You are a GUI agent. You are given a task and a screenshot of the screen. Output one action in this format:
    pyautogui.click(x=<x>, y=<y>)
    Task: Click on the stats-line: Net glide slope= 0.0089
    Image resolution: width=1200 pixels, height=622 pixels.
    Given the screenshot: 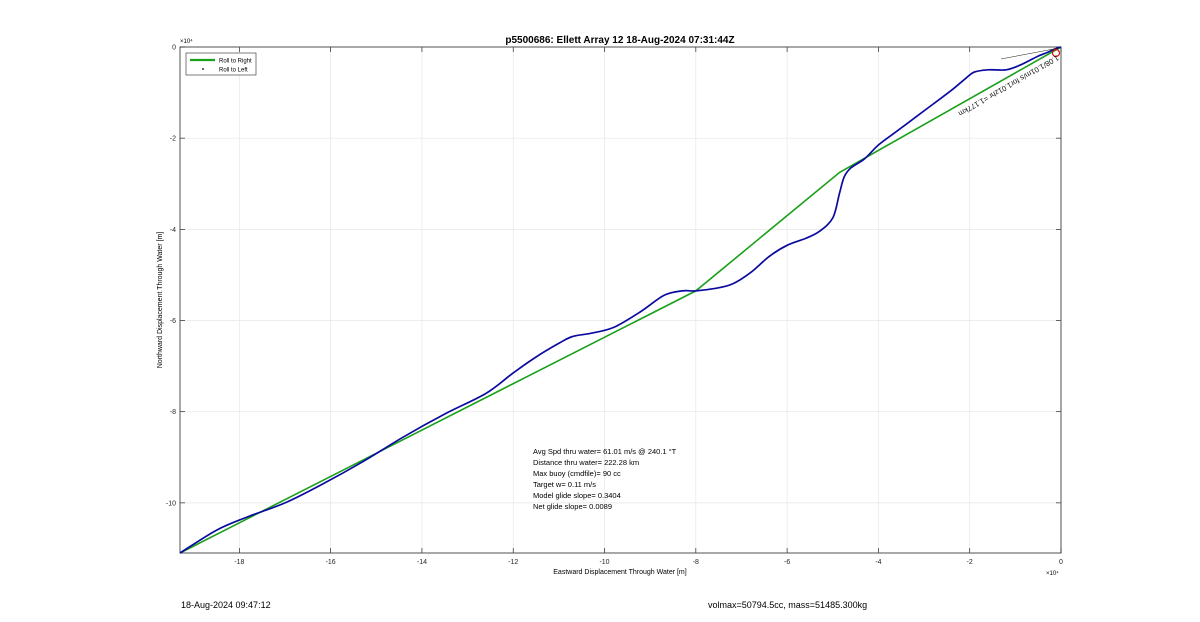 What is the action you would take?
    pyautogui.click(x=572, y=506)
    